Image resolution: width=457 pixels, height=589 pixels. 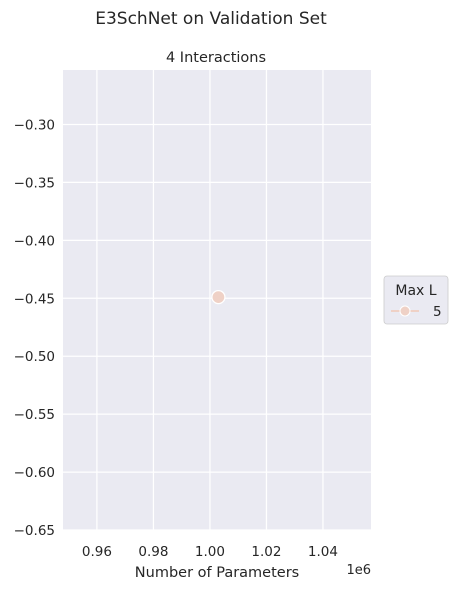 What do you see at coordinates (34, 328) in the screenshot?
I see `y-tick-labels: −0.30 −0.35 −0.40 −0.45 −0.50 −0.55 −0.60 −0.65` at bounding box center [34, 328].